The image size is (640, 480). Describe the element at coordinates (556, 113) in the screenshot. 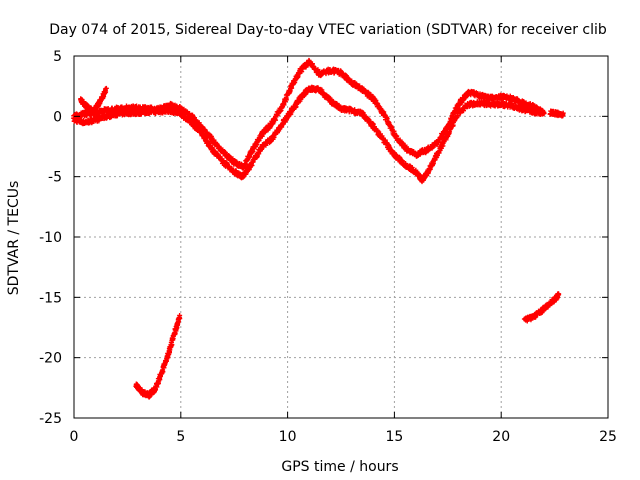

I see `series-late-tail` at that location.